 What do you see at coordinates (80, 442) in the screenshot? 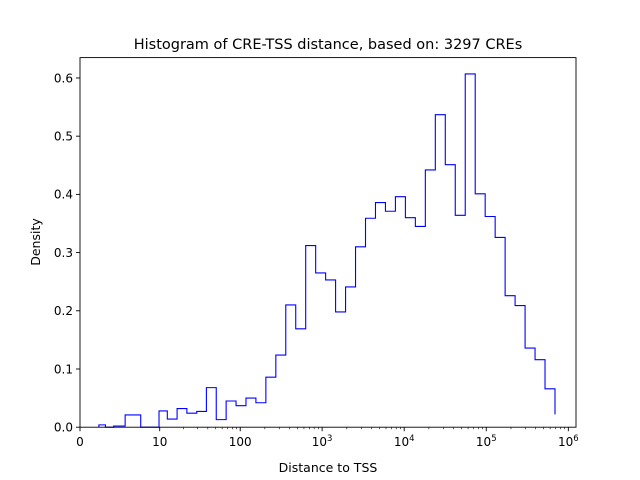
I see `x-tick-label: 0` at bounding box center [80, 442].